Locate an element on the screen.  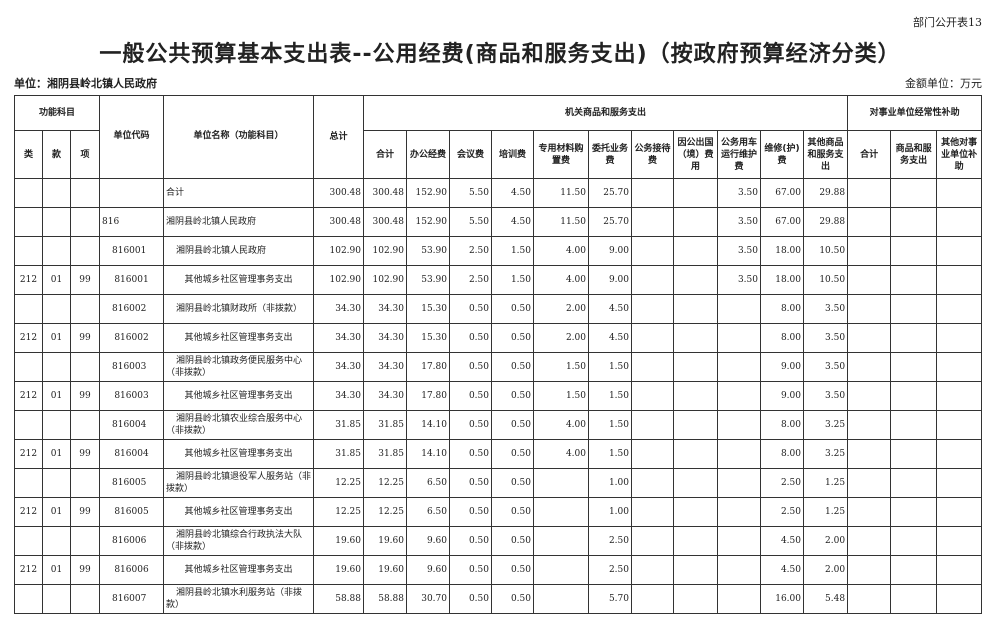
cell-value: 4.50 is located at coordinates (512, 222).